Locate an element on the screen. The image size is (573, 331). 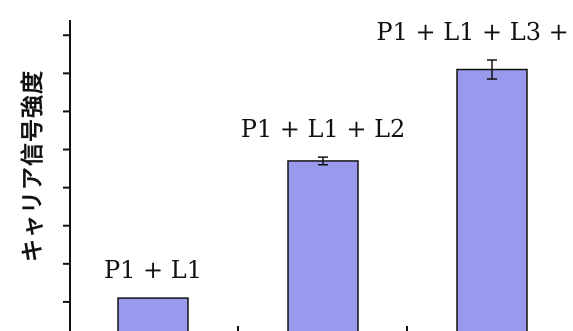
bar-category-label: P1 + L1 + L2 is located at coordinates (323, 129).